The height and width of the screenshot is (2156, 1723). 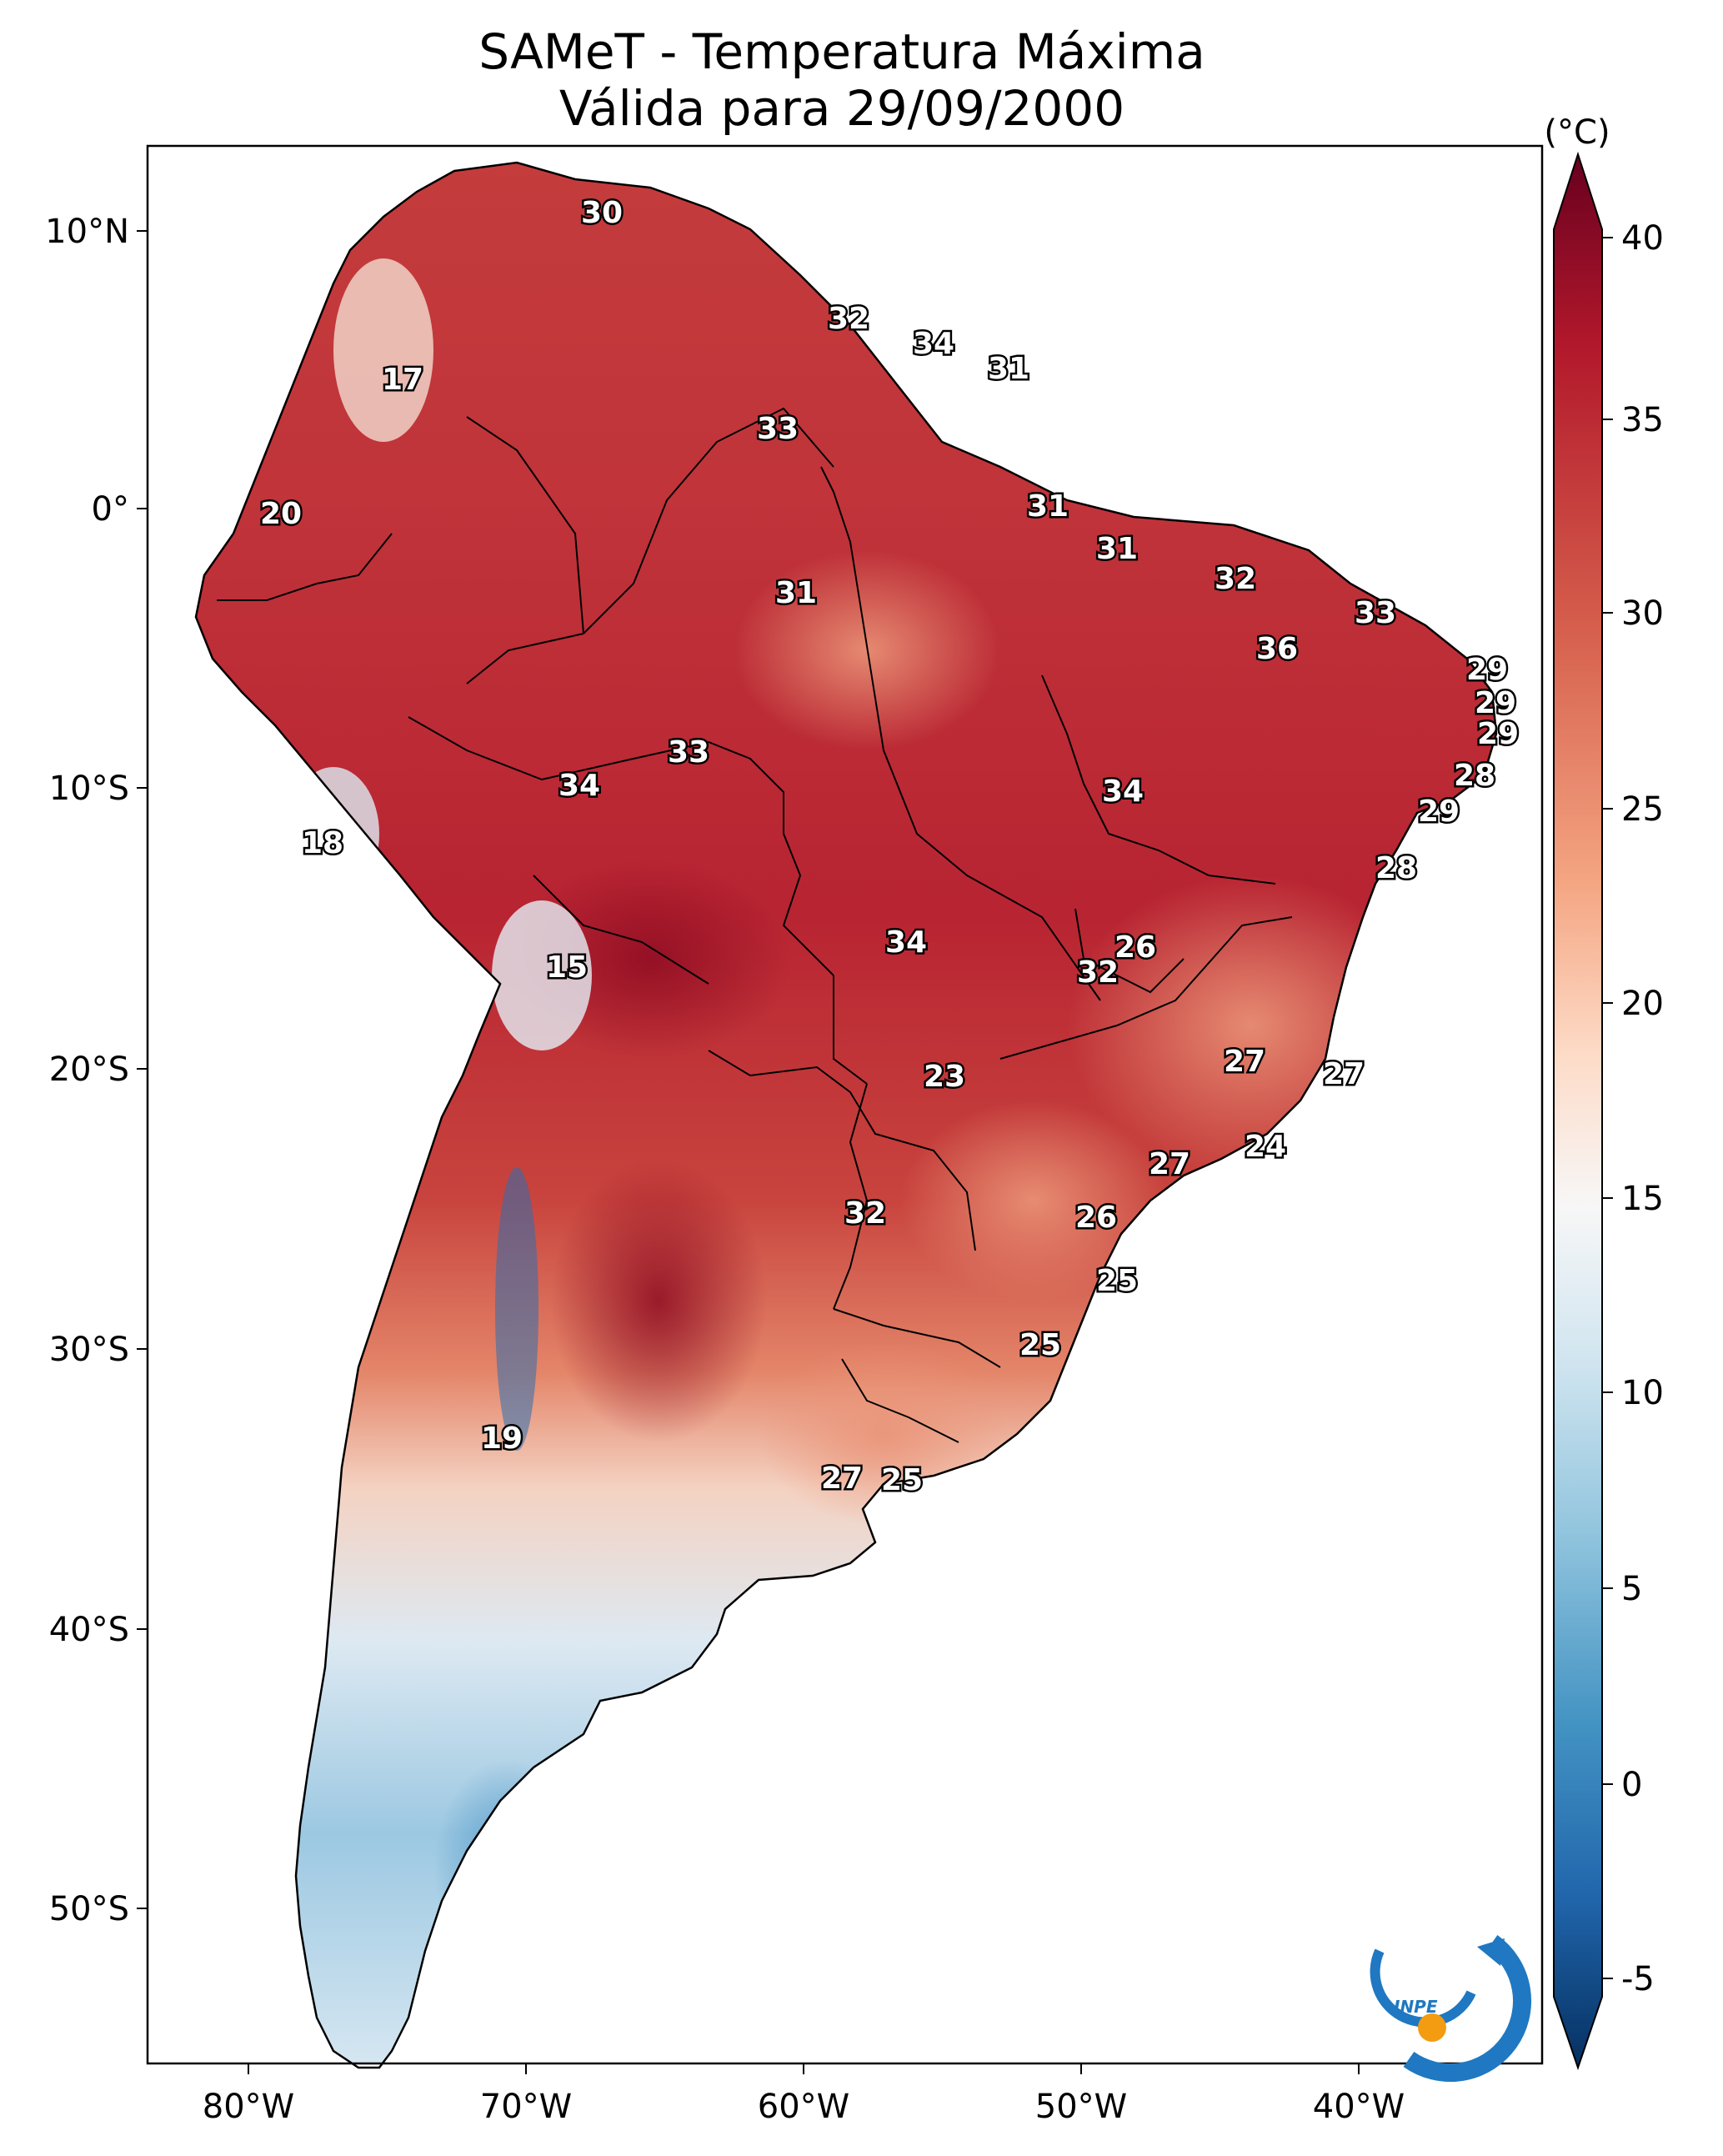 What do you see at coordinates (1632, 1785) in the screenshot?
I see `colorbar-tick-label: 0` at bounding box center [1632, 1785].